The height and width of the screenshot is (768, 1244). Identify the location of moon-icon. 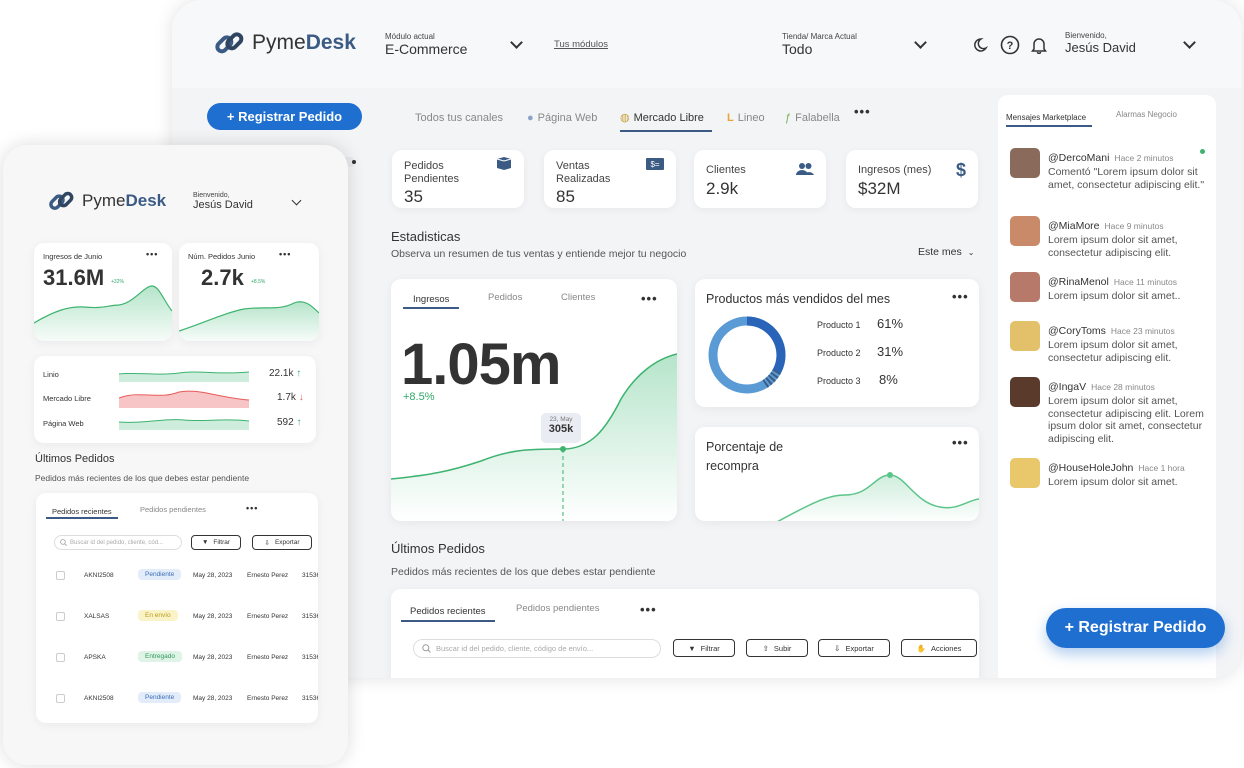
(980, 45).